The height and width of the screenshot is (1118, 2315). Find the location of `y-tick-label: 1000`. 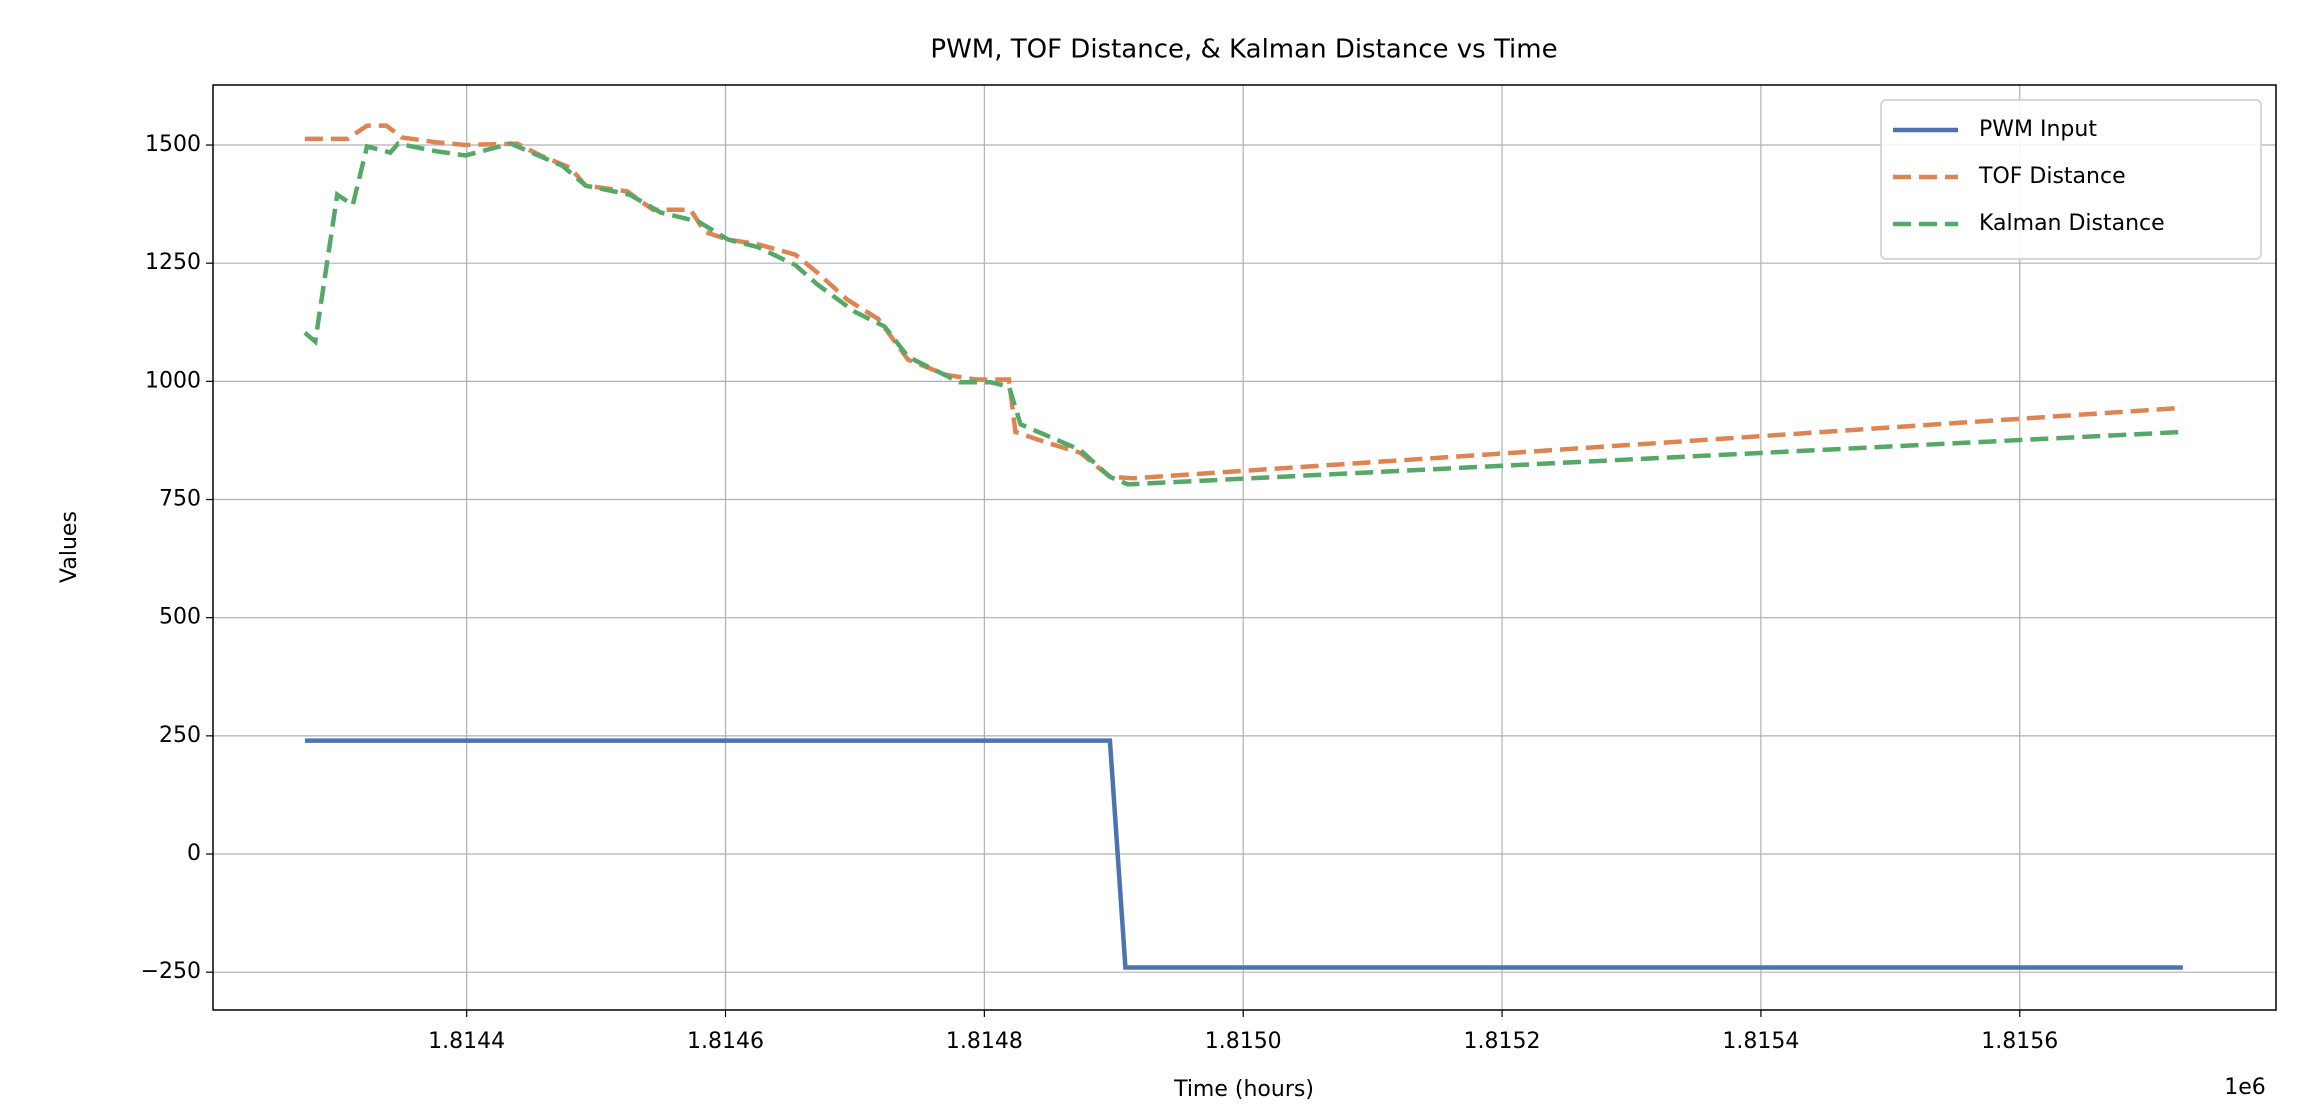

y-tick-label: 1000 is located at coordinates (173, 380).